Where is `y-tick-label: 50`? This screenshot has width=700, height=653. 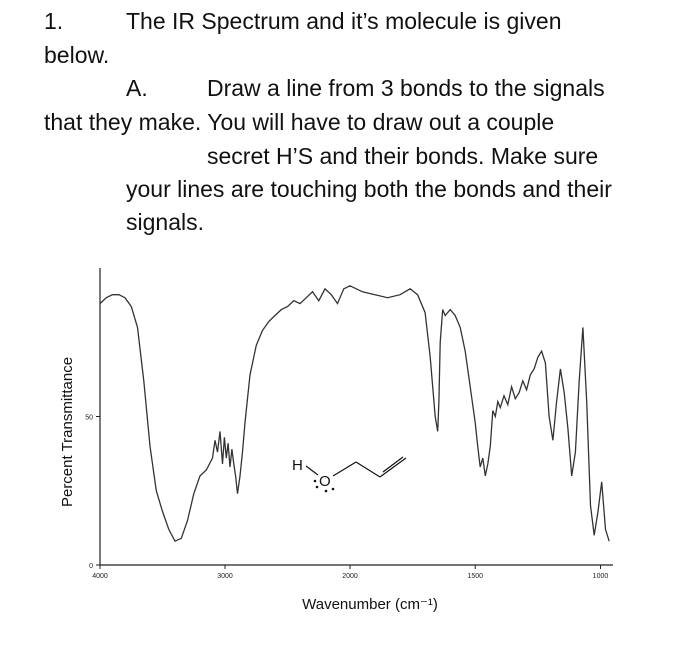 y-tick-label: 50 is located at coordinates (89, 418).